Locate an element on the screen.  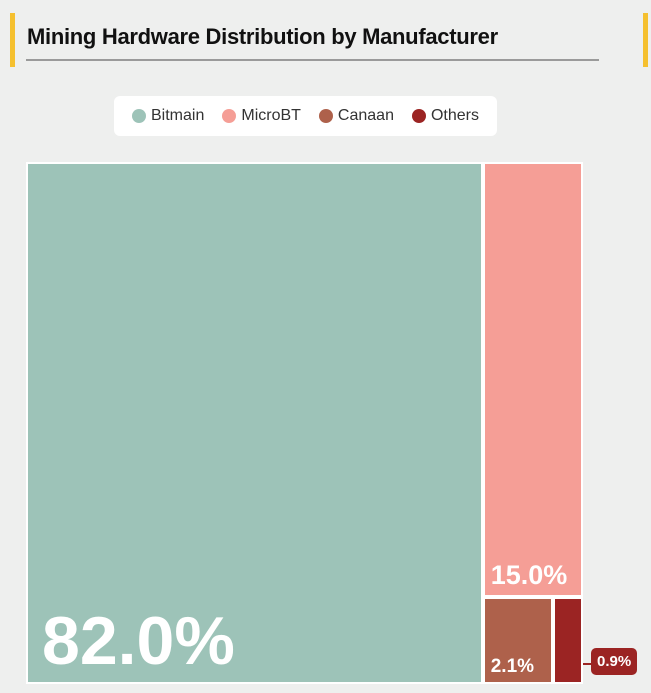
legend-item-canaan: Canaan is located at coordinates (356, 116).